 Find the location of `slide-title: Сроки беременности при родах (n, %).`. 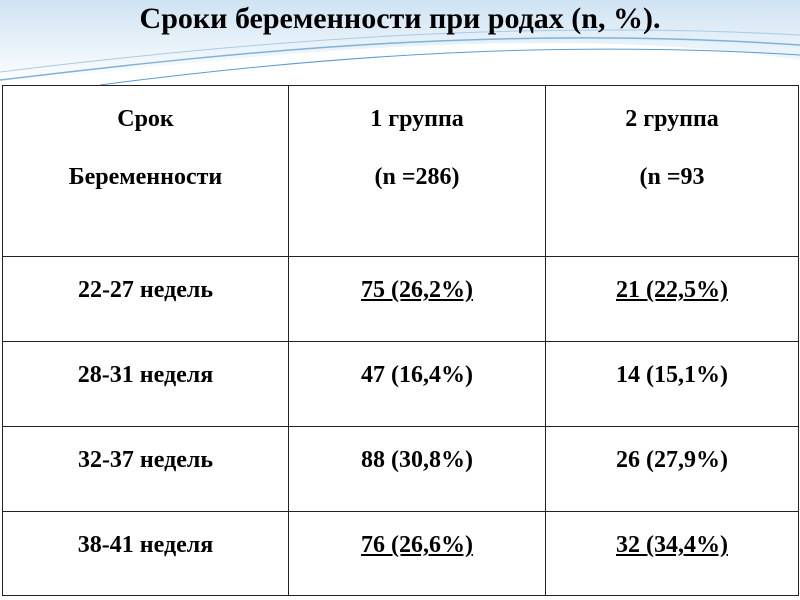

slide-title: Сроки беременности при родах (n, %). is located at coordinates (400, 18).